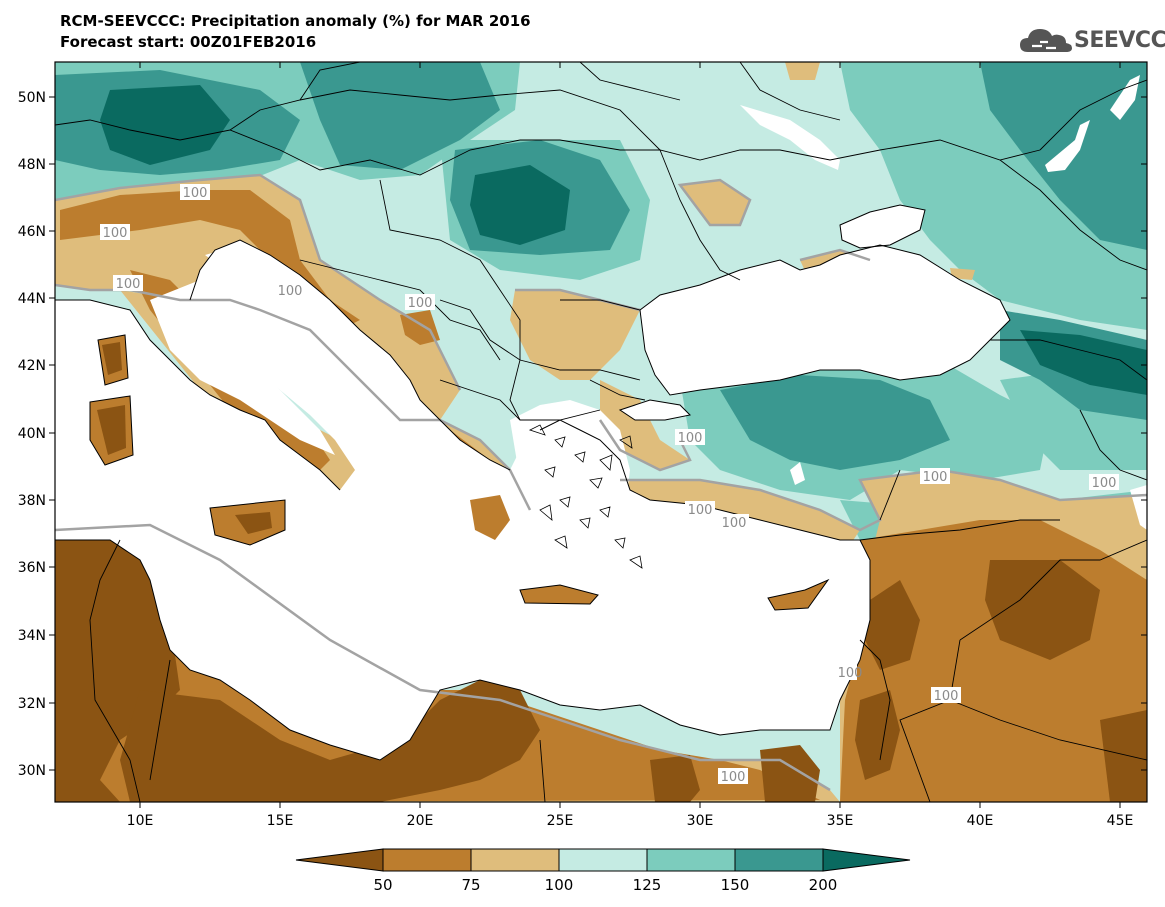  Describe the element at coordinates (32, 165) in the screenshot. I see `lat-tick-label: 48N` at that location.